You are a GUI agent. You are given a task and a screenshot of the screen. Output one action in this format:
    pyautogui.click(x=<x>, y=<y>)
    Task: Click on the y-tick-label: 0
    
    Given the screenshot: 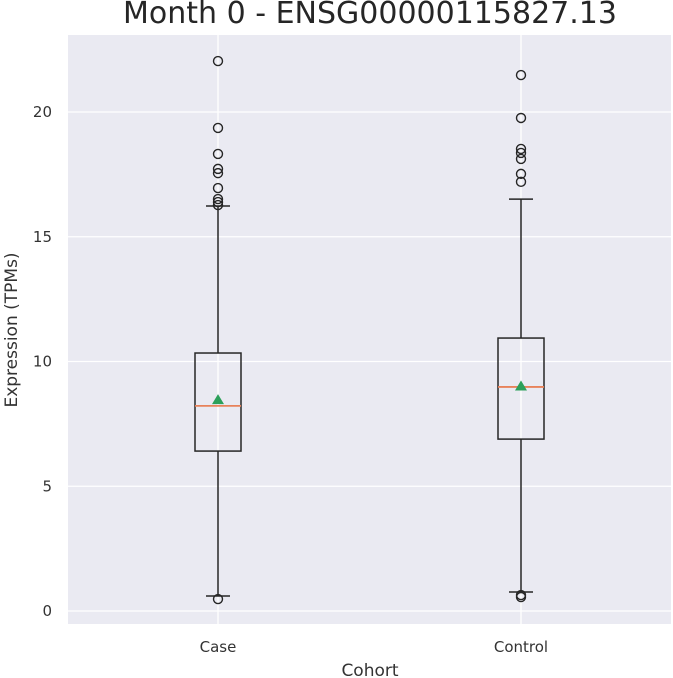 What is the action you would take?
    pyautogui.click(x=47, y=611)
    